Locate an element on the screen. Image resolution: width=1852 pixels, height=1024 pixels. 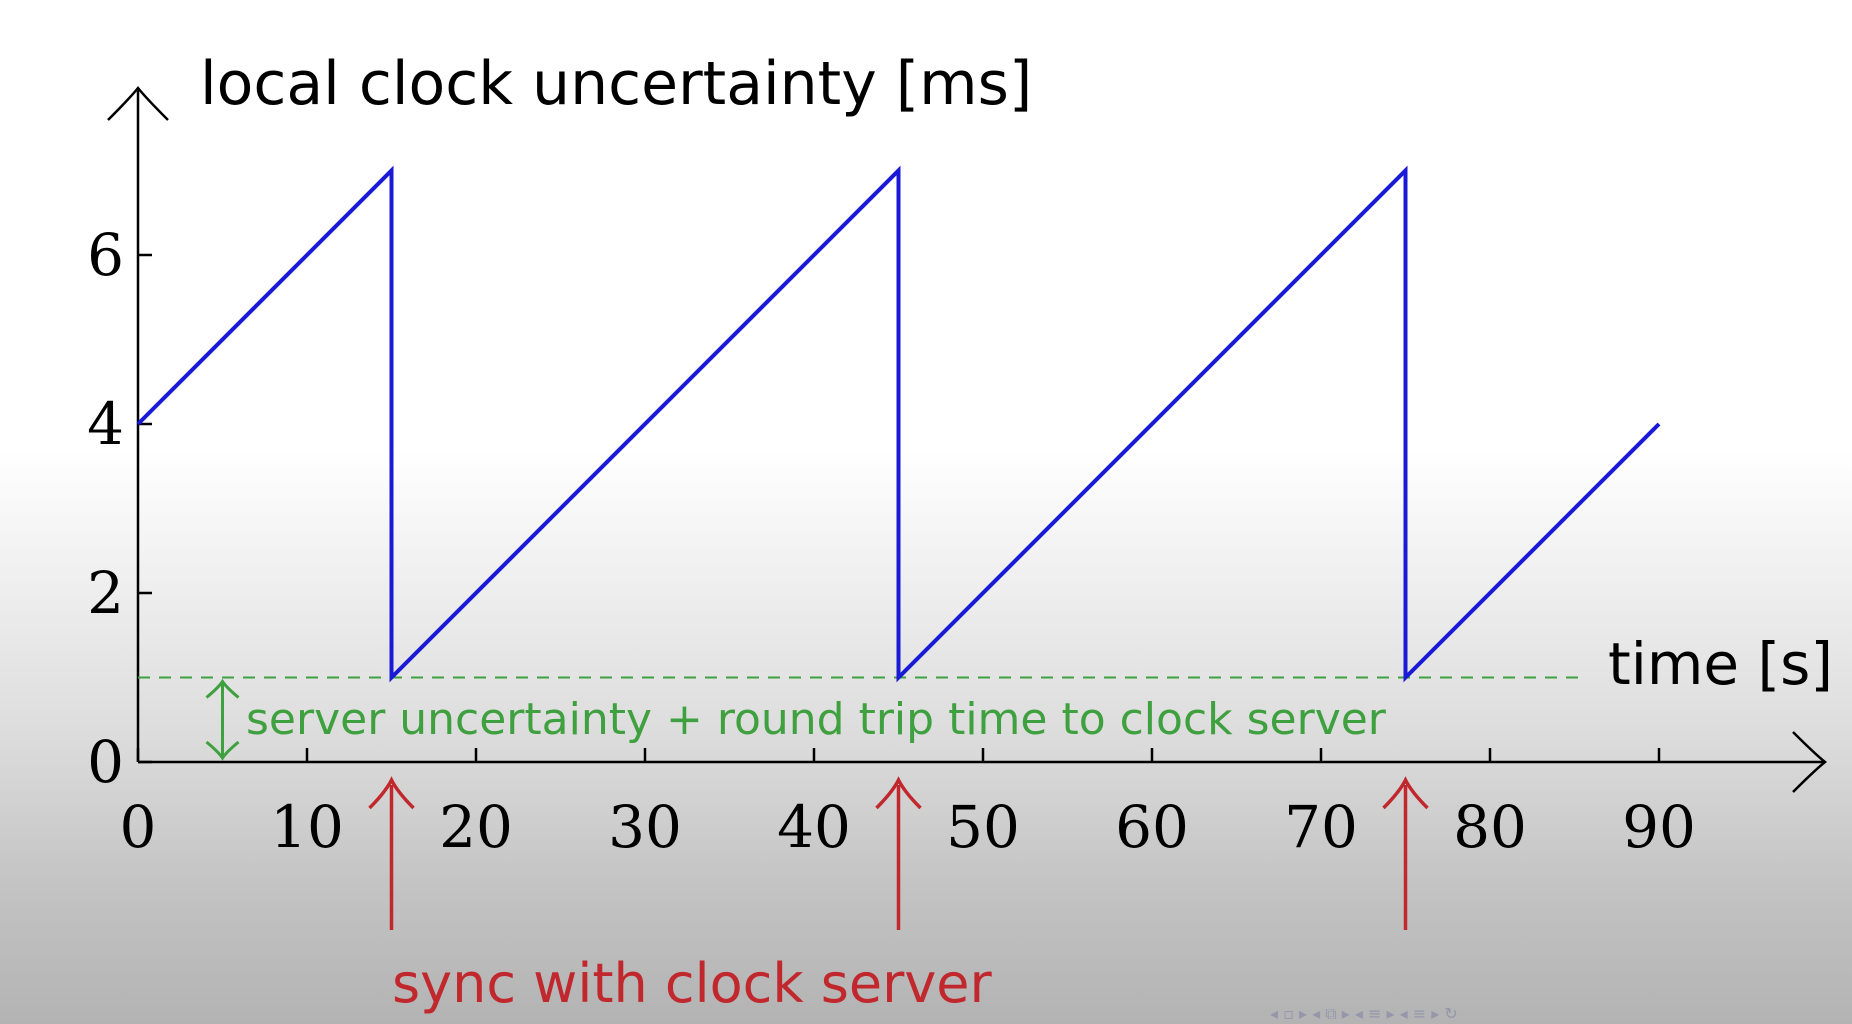
x-tick-label: 0 is located at coordinates (138, 827).